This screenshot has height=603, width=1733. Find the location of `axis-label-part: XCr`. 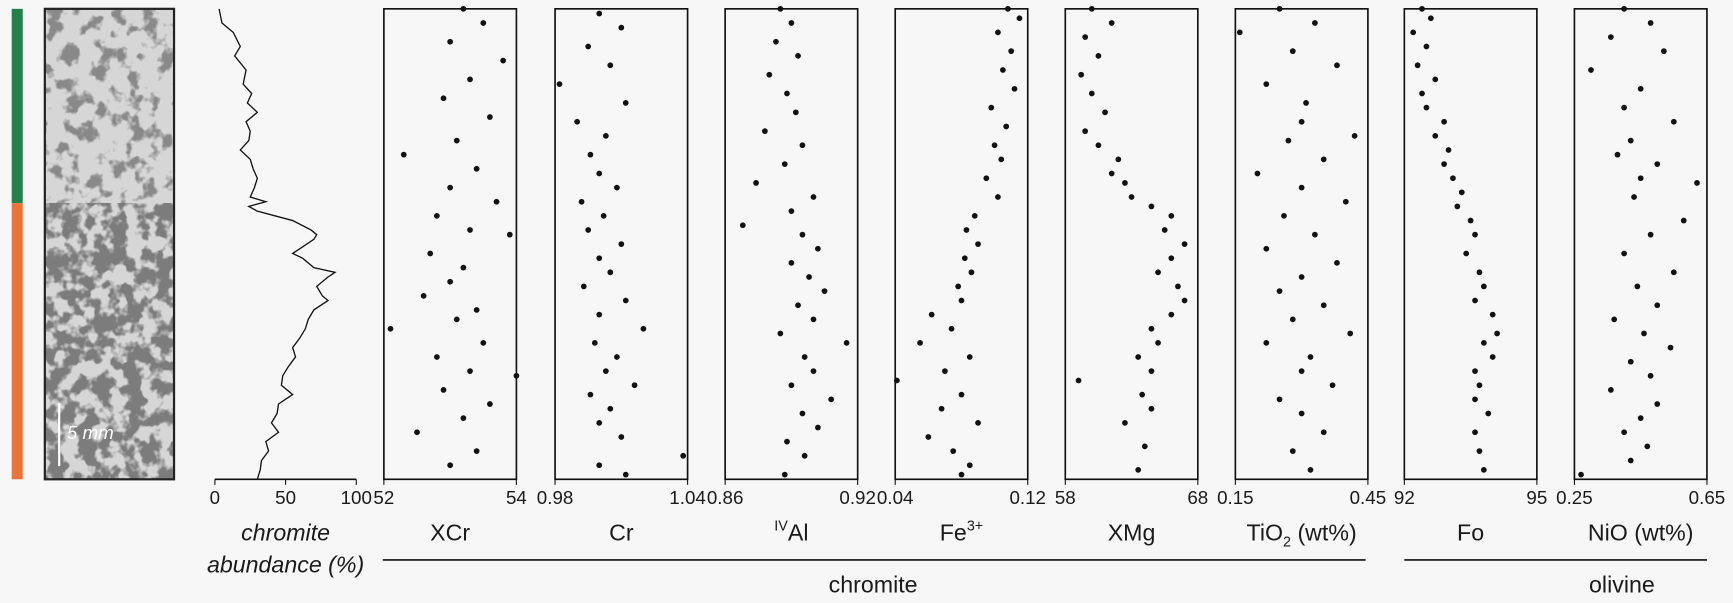

axis-label-part: XCr is located at coordinates (450, 533).